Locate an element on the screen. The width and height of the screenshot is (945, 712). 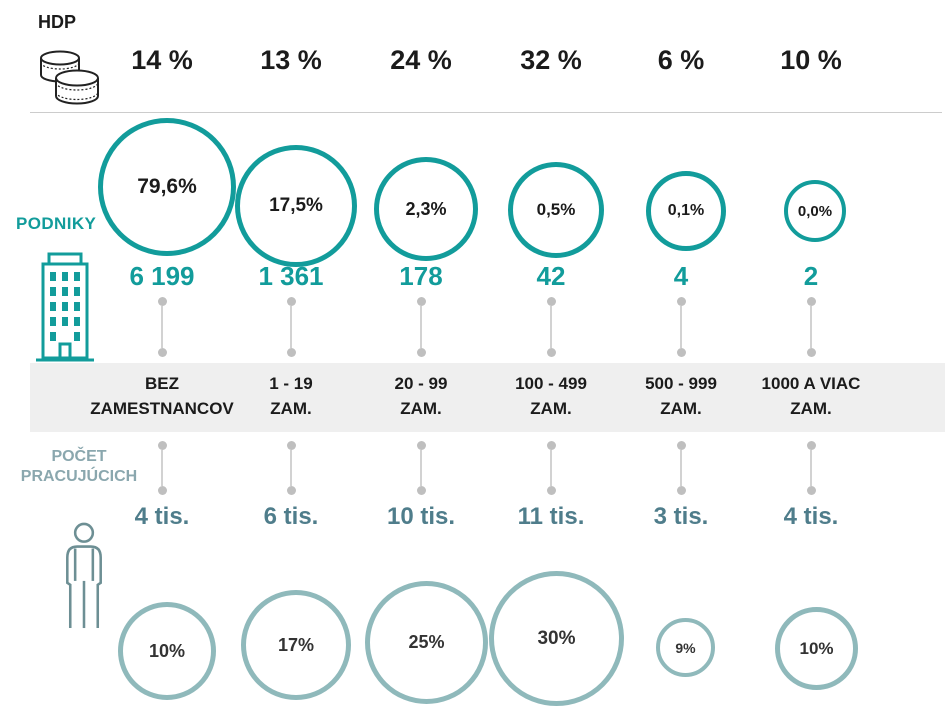
workers-share-value: 9% is located at coordinates (685, 647).